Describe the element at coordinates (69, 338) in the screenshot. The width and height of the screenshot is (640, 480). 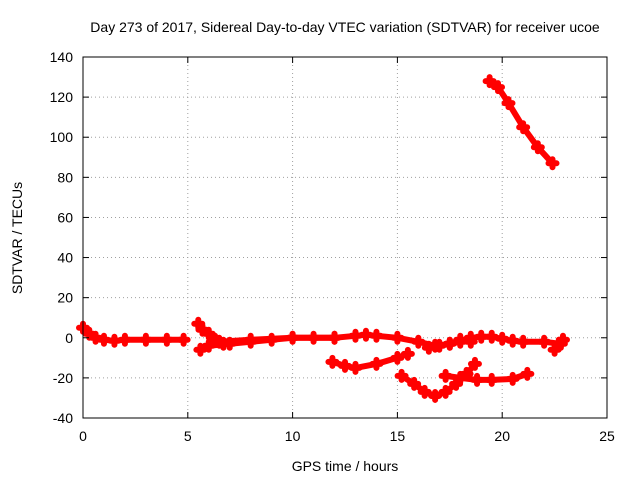
I see `y-tick-label: 0` at that location.